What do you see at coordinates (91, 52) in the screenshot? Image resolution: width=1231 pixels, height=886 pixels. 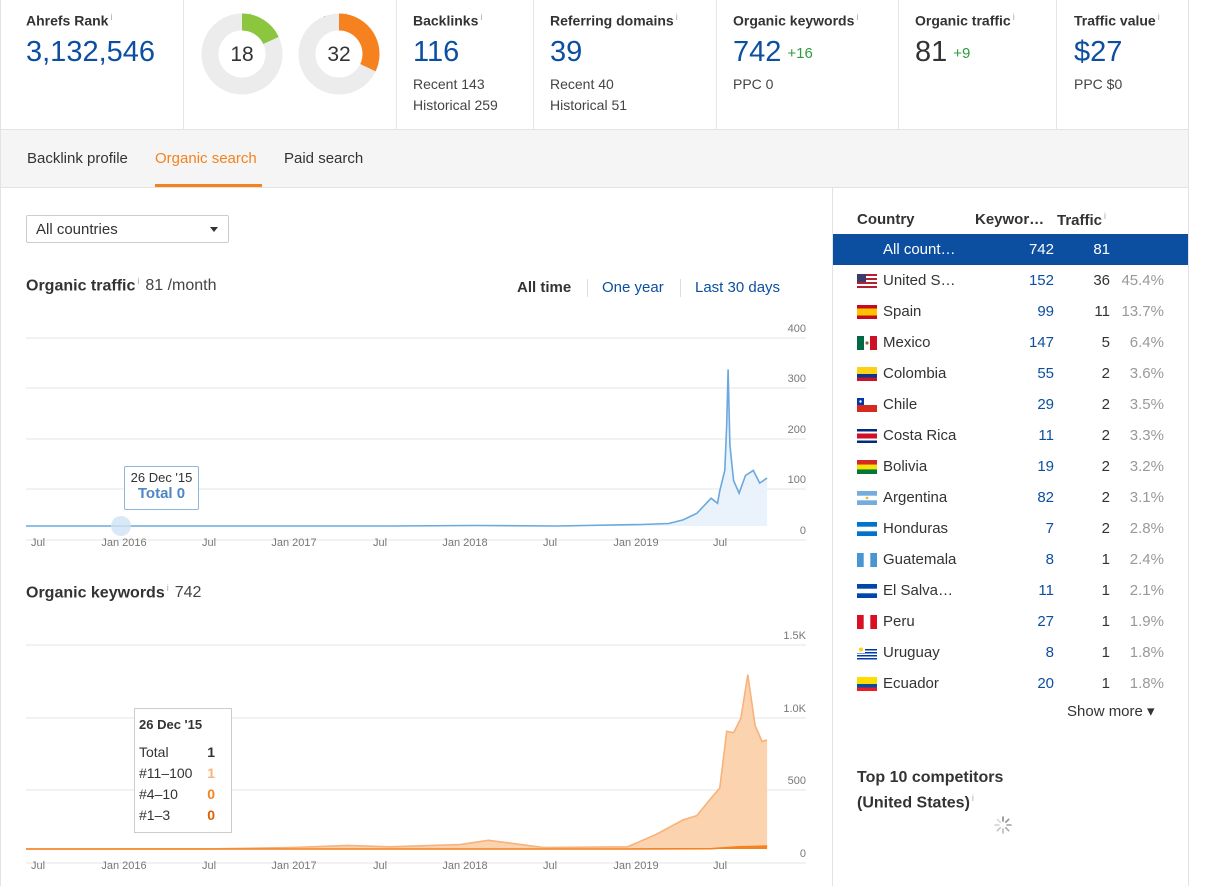 I see `ahrefs-rank-value: 3,132,546` at bounding box center [91, 52].